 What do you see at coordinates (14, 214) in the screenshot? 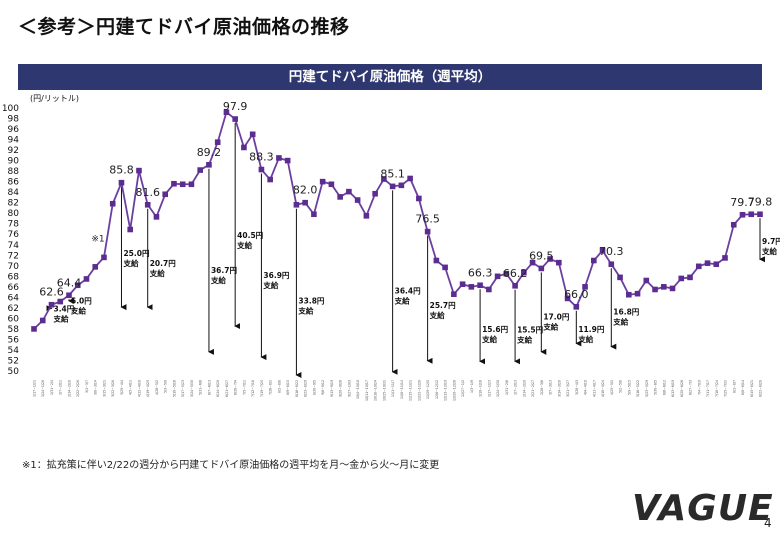
I see `y-tick-label: 80` at bounding box center [14, 214].